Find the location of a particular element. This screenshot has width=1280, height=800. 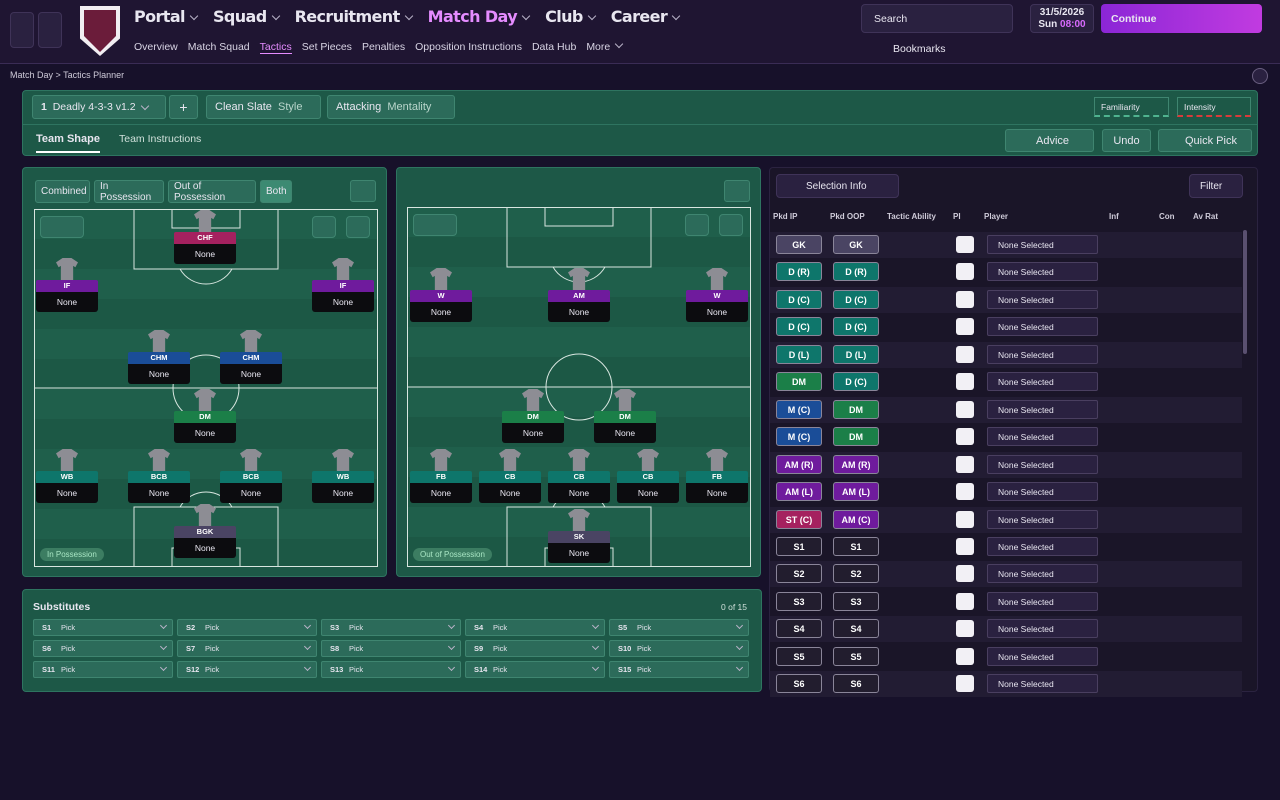

bookmarks: Bookmarks is located at coordinates (919, 49).